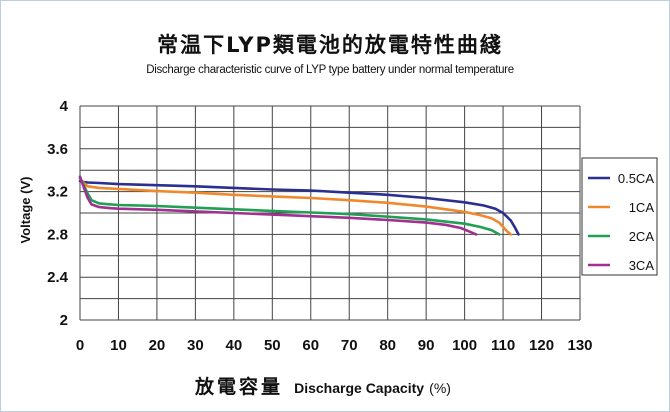  I want to click on y-tick-label: 2, so click(64, 320).